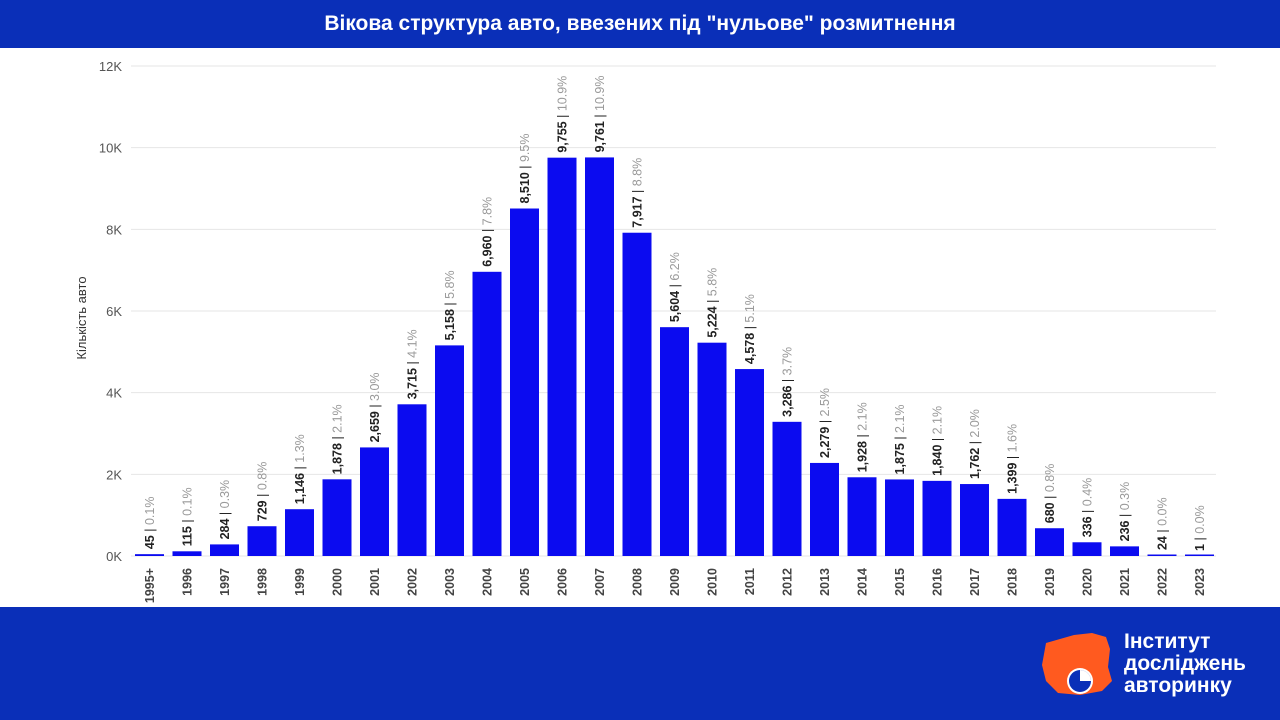 Image resolution: width=1280 pixels, height=720 pixels. What do you see at coordinates (150, 585) in the screenshot?
I see `x-tick-label: 1995+` at bounding box center [150, 585].